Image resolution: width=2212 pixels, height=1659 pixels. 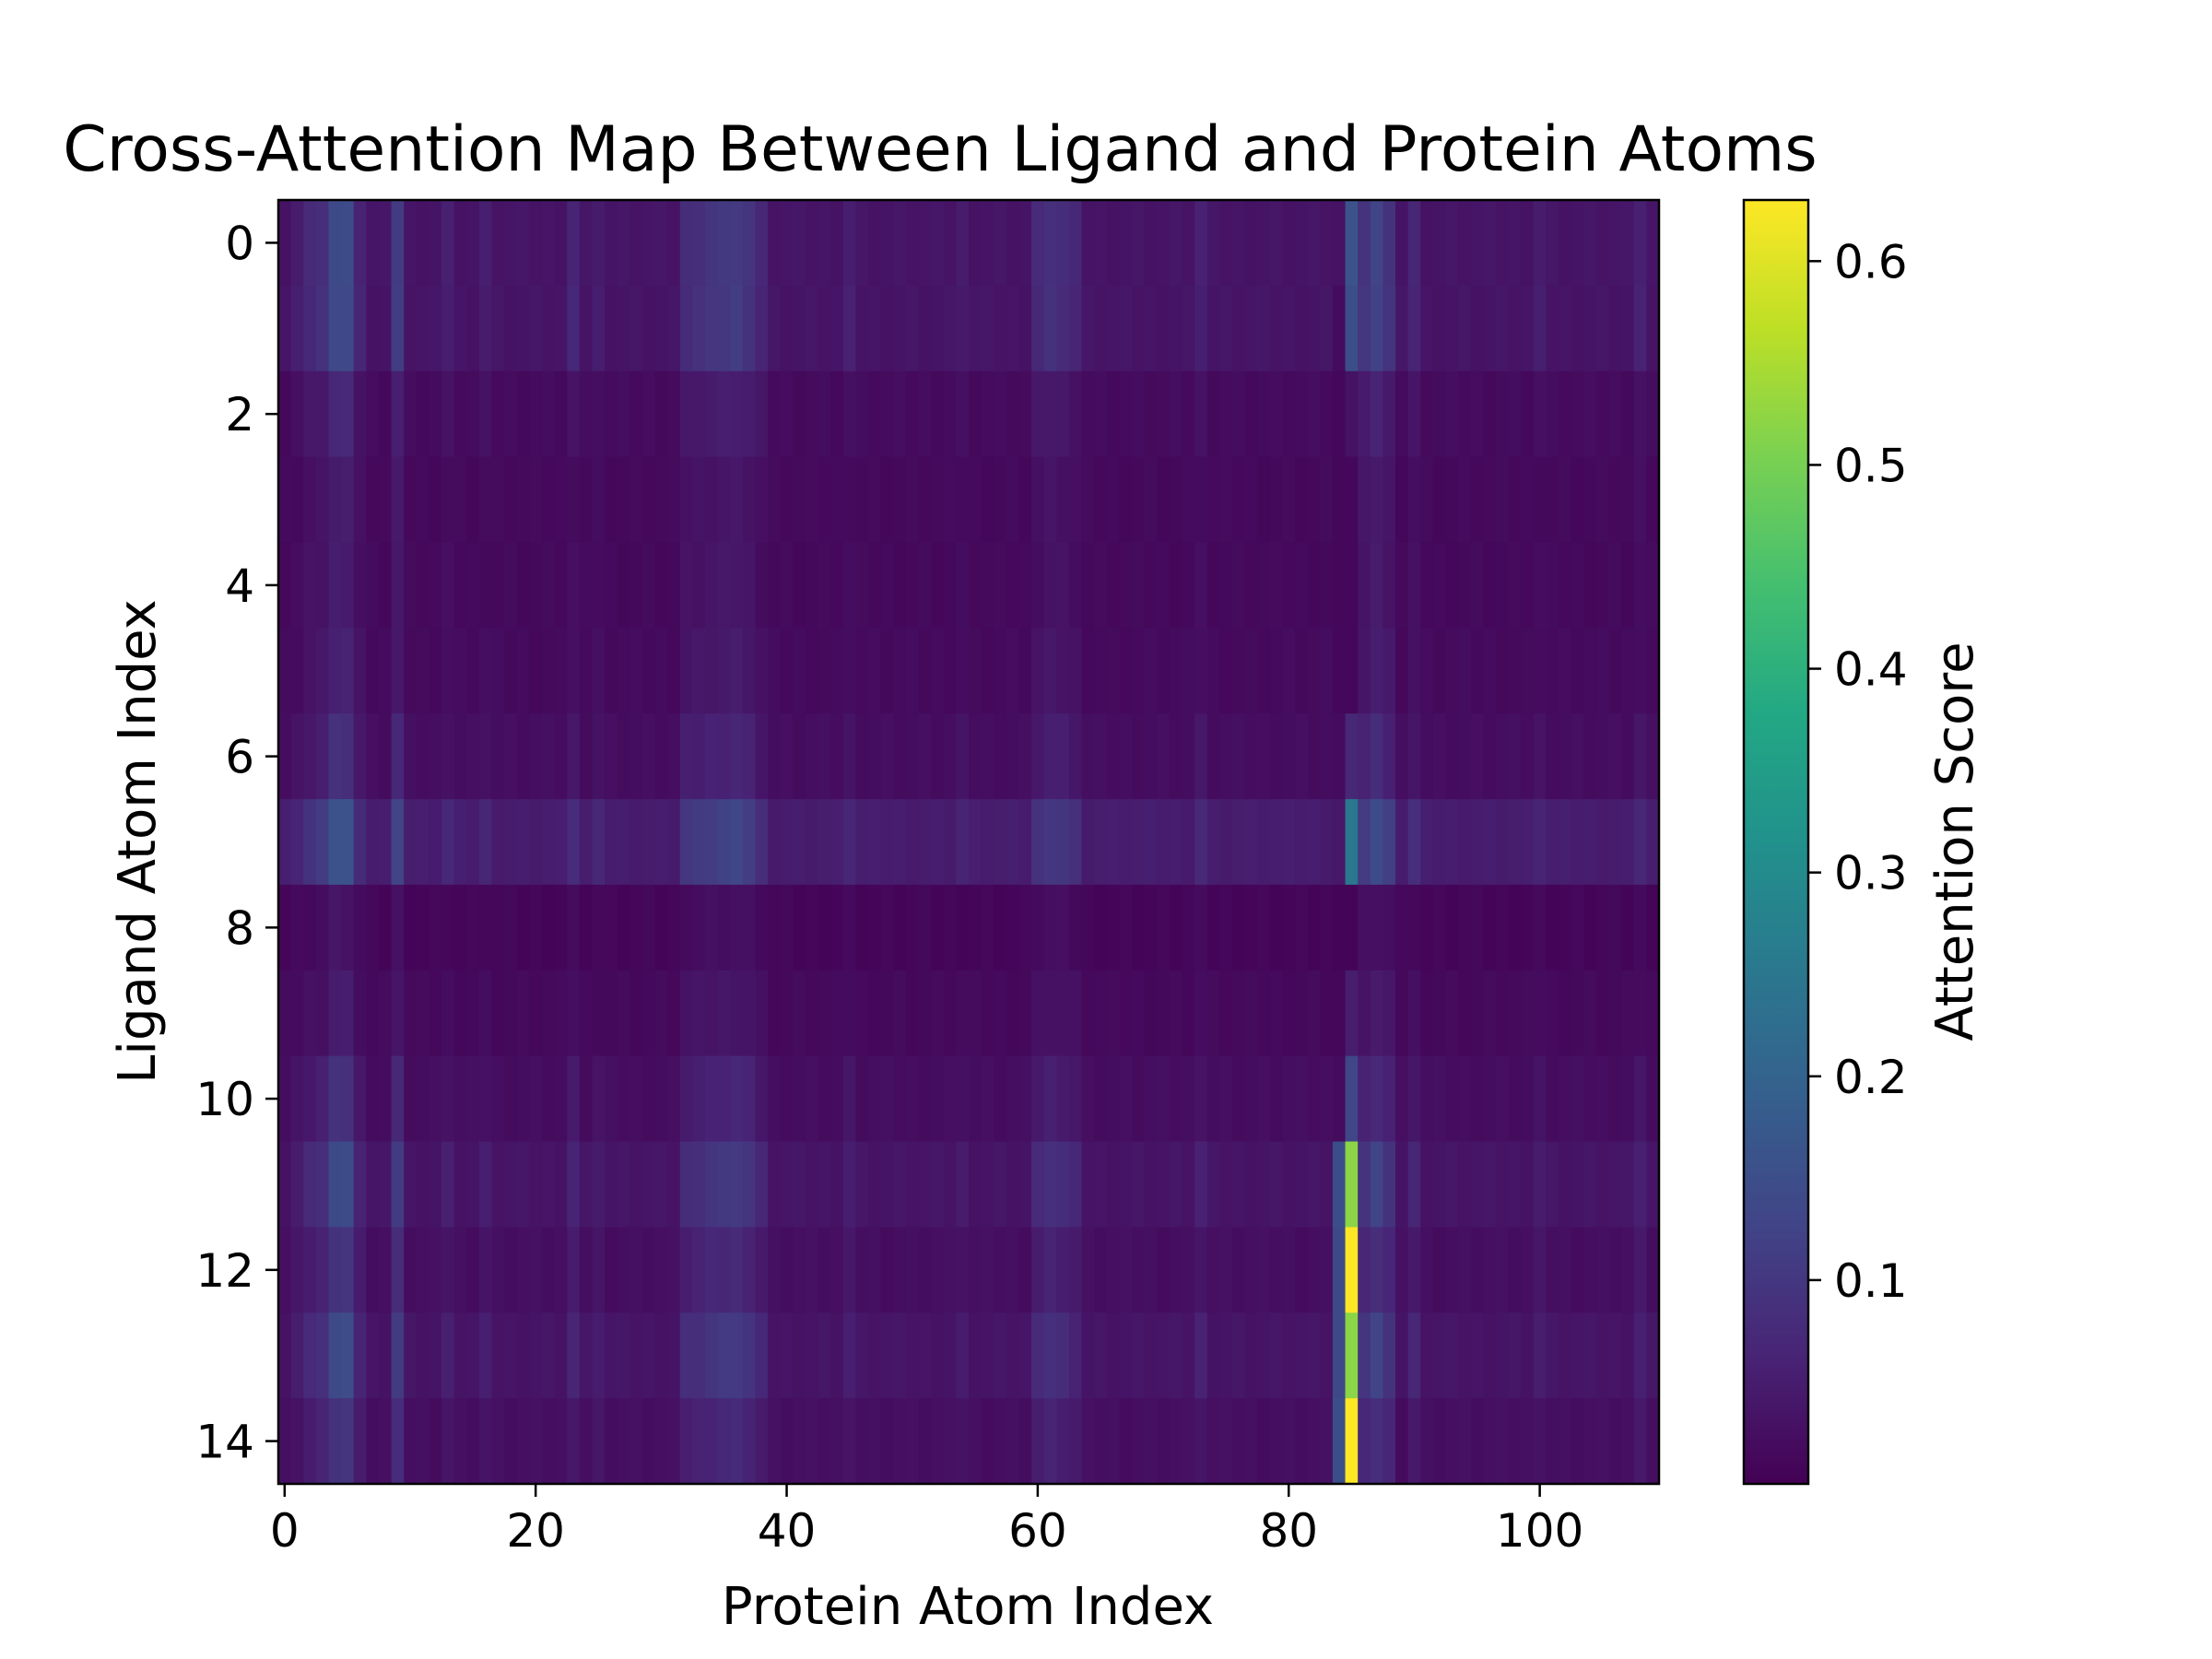 What do you see at coordinates (239, 243) in the screenshot?
I see `y-tick-label: 0` at bounding box center [239, 243].